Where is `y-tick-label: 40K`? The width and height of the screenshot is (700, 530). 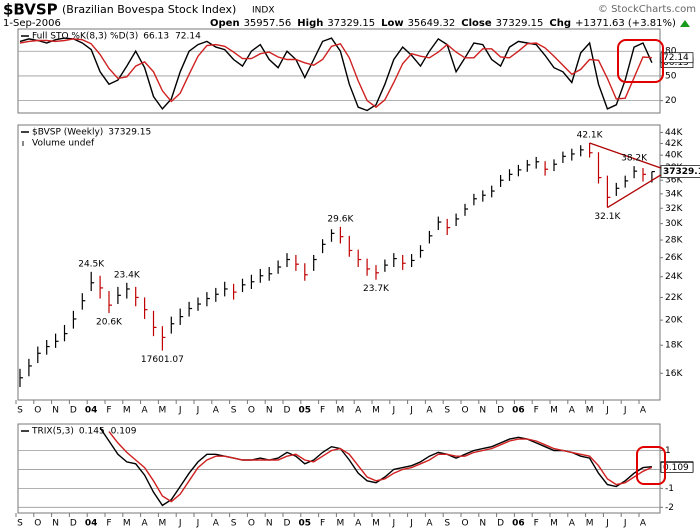
y-tick-label: 40K is located at coordinates (674, 156).